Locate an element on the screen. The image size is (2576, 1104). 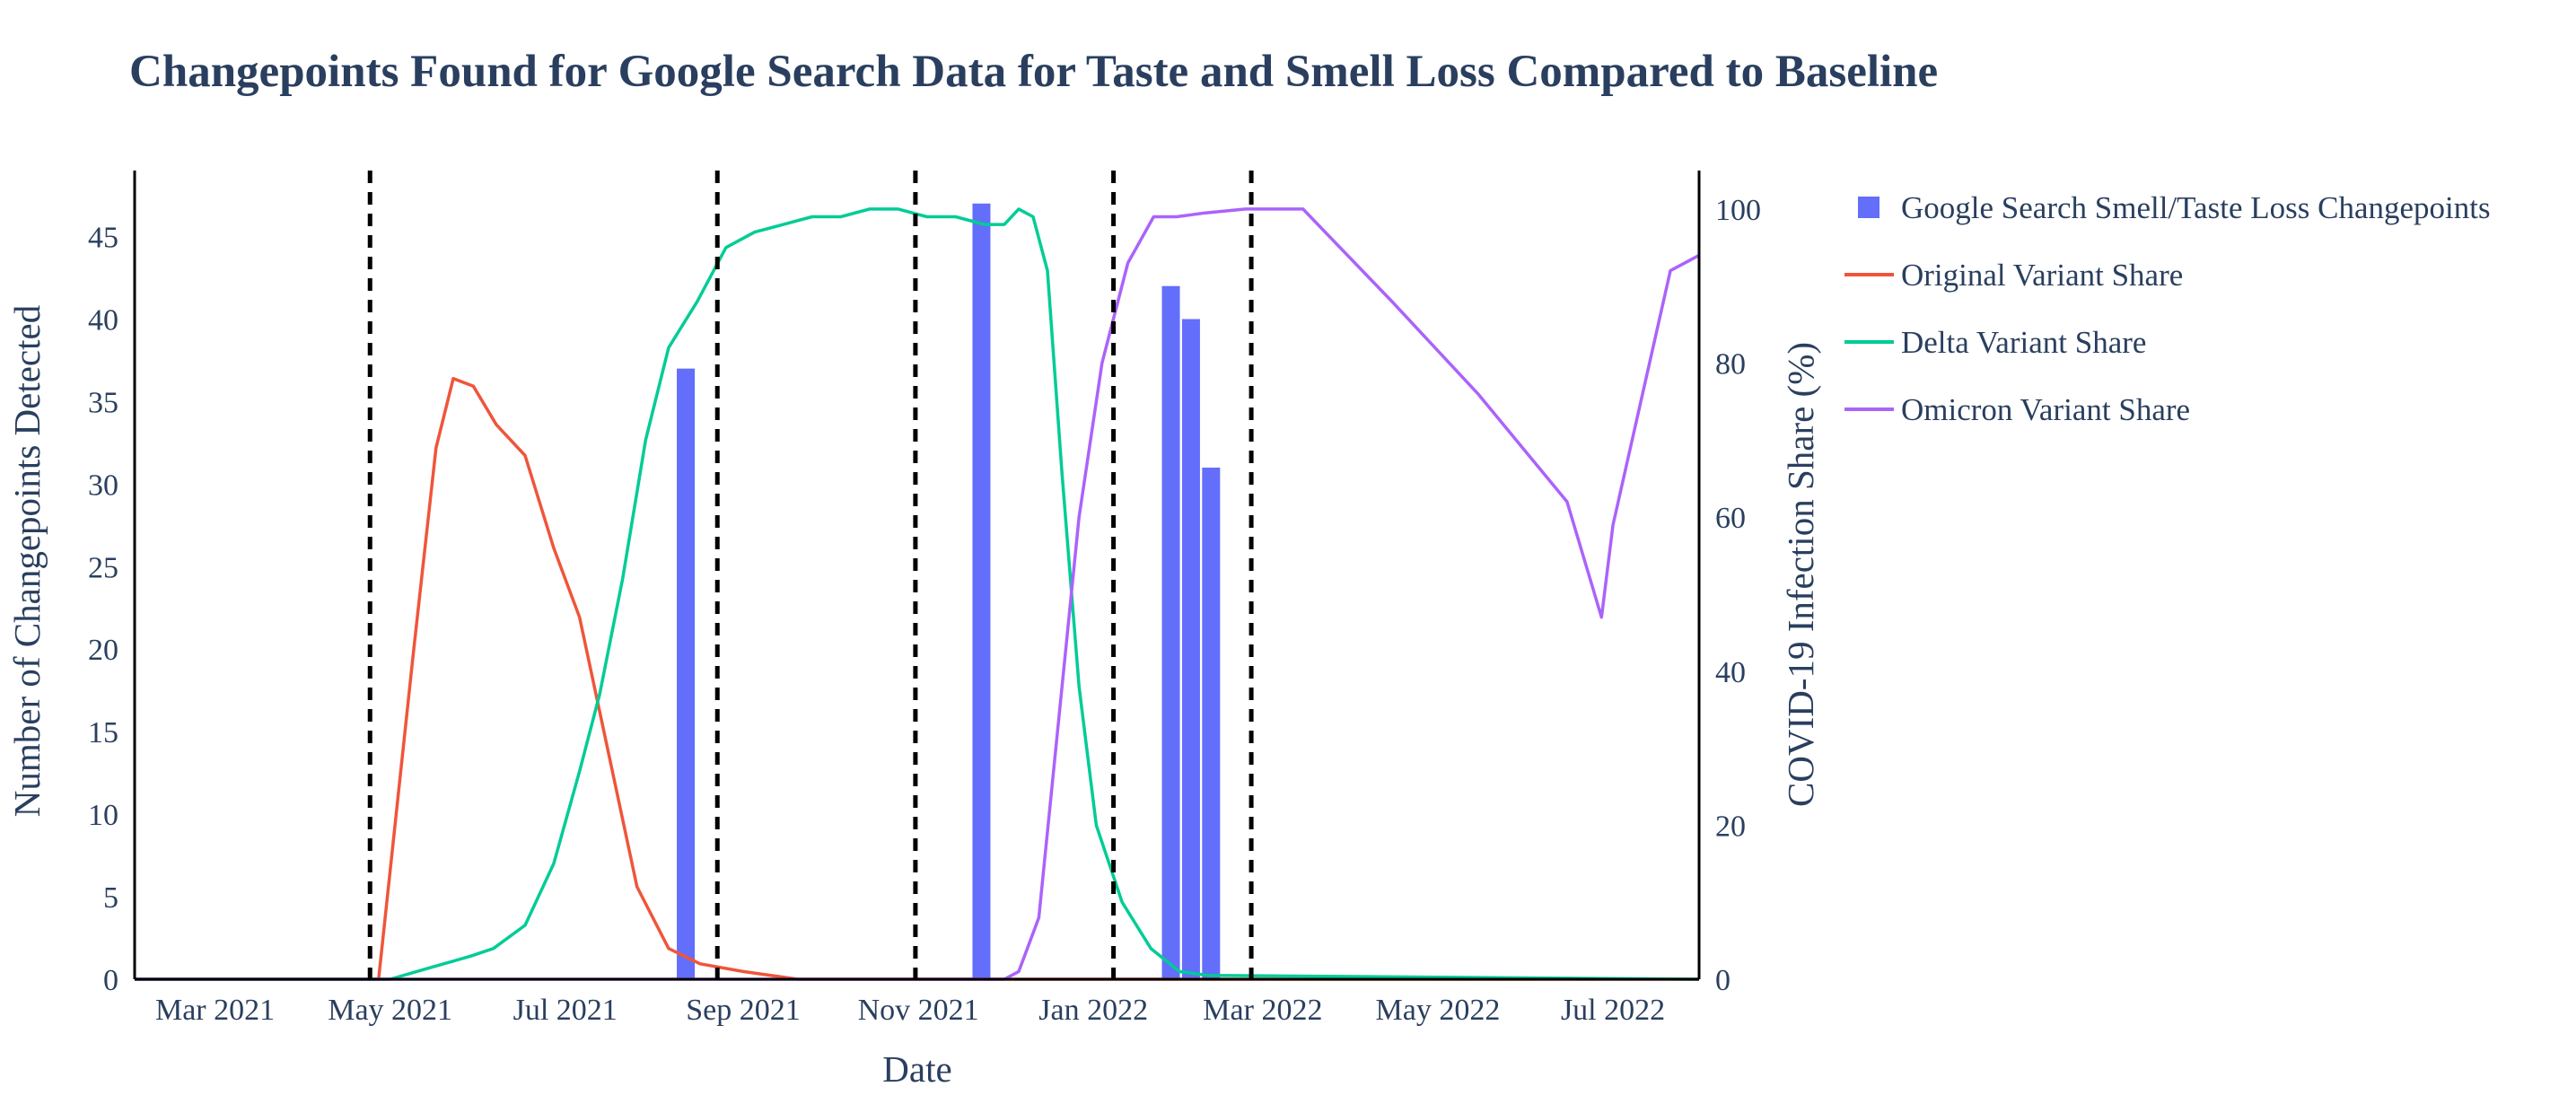
y-tick-label: 40 is located at coordinates (103, 320).